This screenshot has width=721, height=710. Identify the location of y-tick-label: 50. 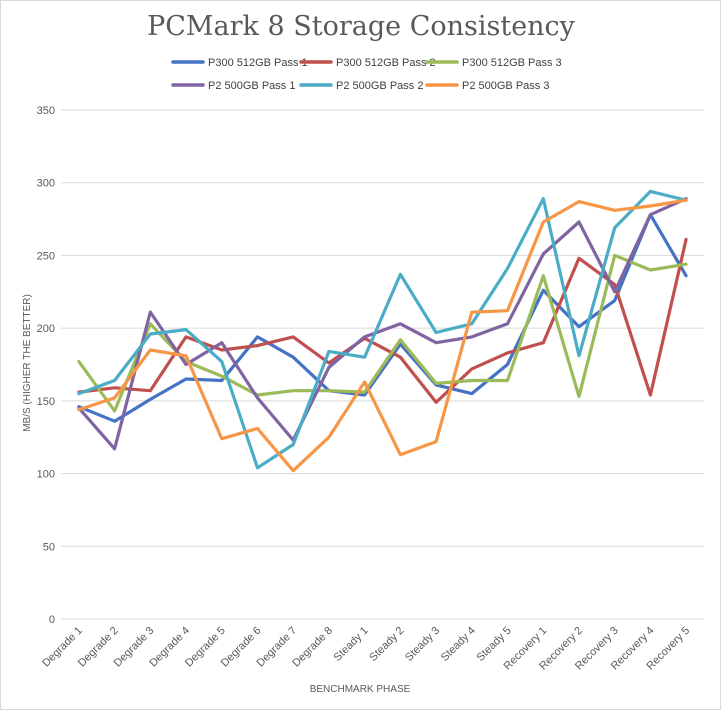
(49, 547).